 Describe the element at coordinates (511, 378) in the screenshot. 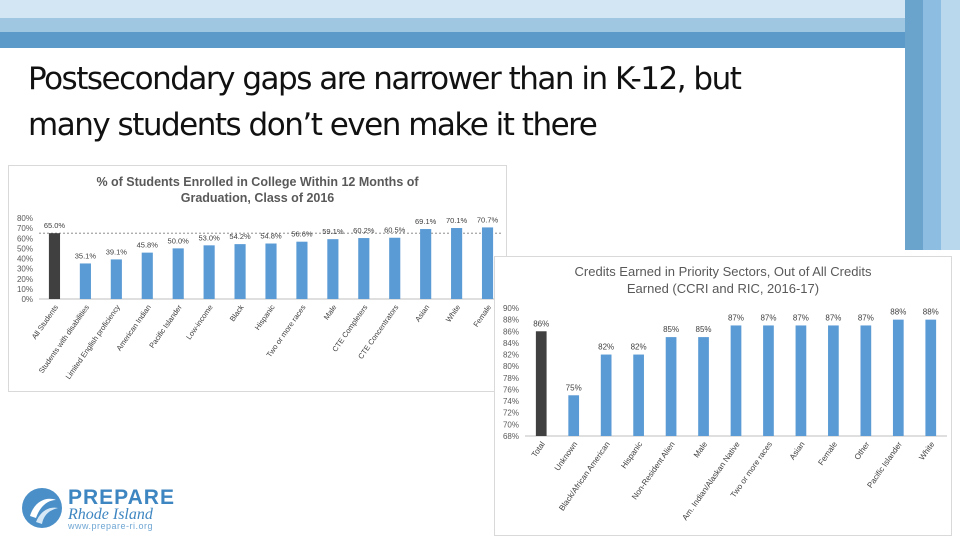

I see `chart2-y-tick-label: 78%` at that location.